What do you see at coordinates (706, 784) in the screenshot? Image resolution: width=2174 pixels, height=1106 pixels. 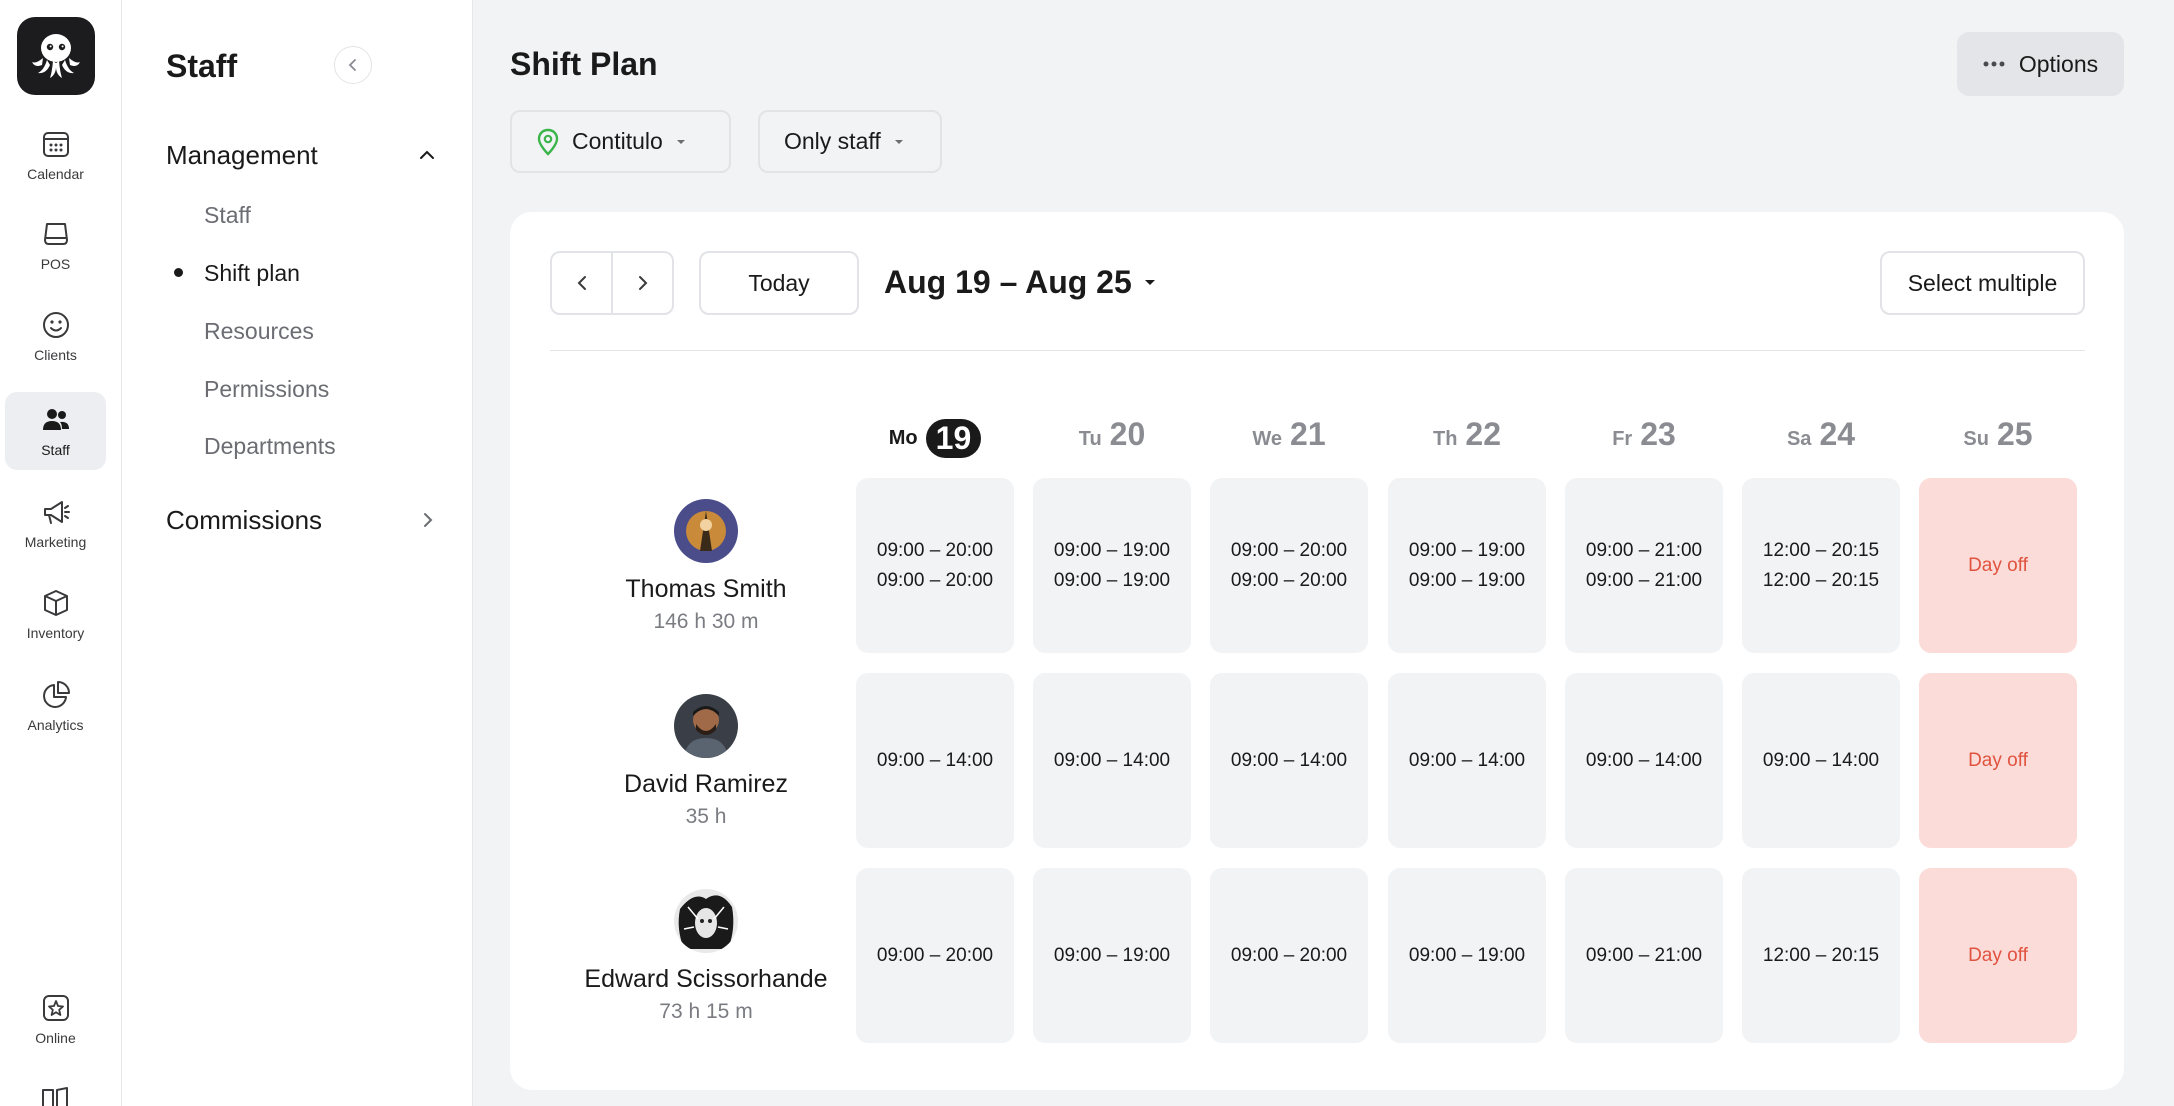 I see `staff-name: David Ramirez` at bounding box center [706, 784].